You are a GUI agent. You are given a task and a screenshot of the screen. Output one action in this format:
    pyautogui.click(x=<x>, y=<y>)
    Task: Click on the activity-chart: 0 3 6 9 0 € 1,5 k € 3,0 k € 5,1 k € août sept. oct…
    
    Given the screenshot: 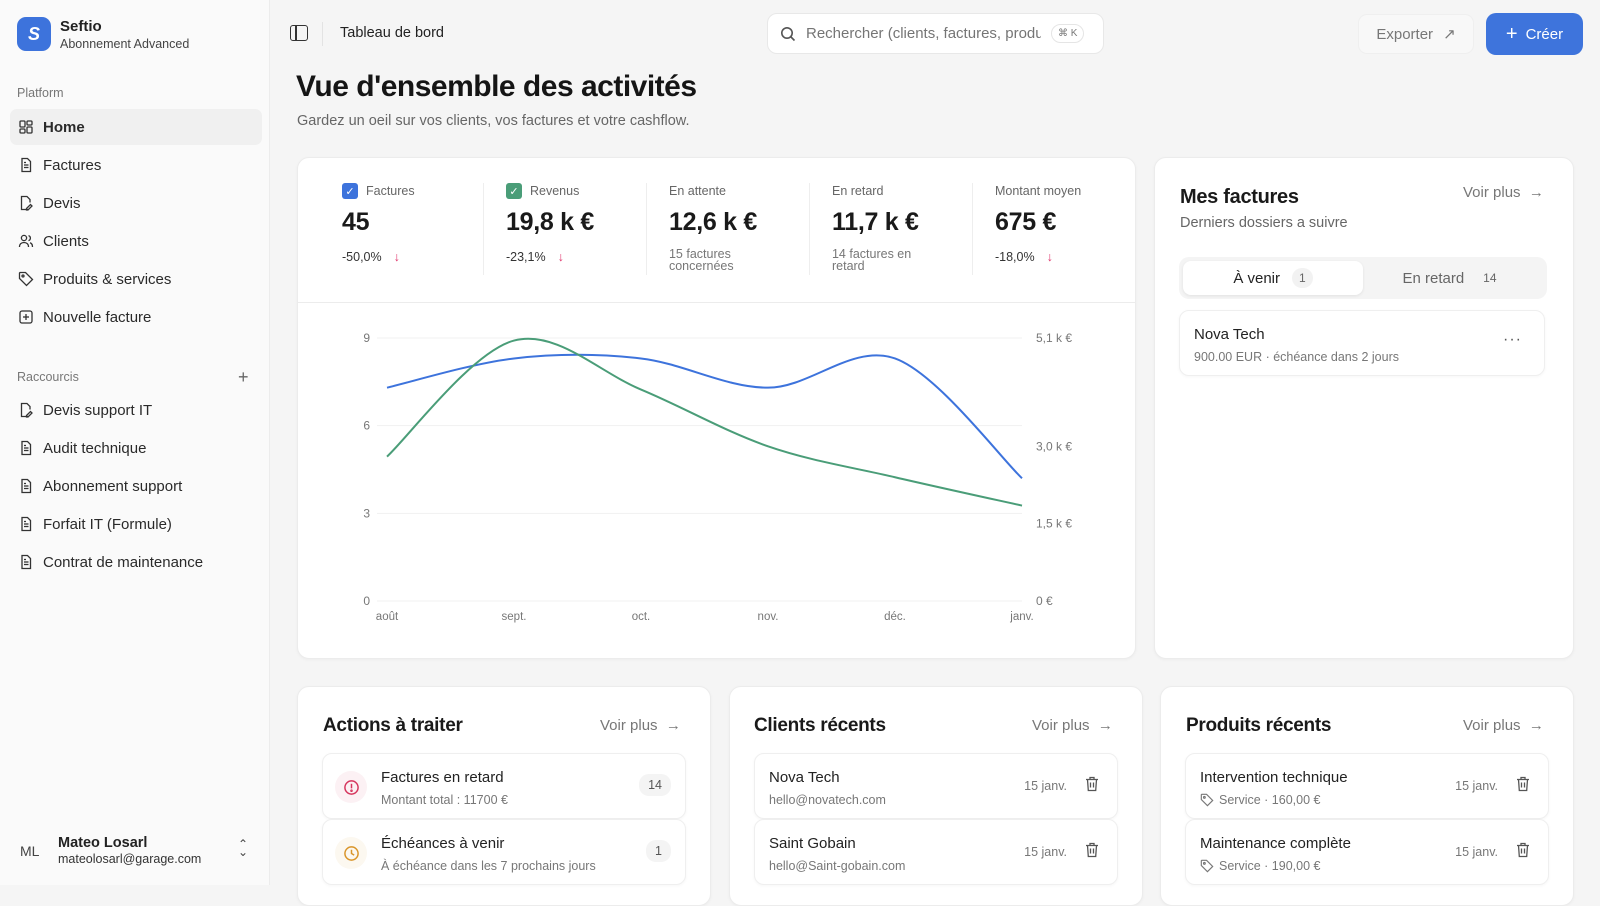 What is the action you would take?
    pyautogui.click(x=717, y=477)
    